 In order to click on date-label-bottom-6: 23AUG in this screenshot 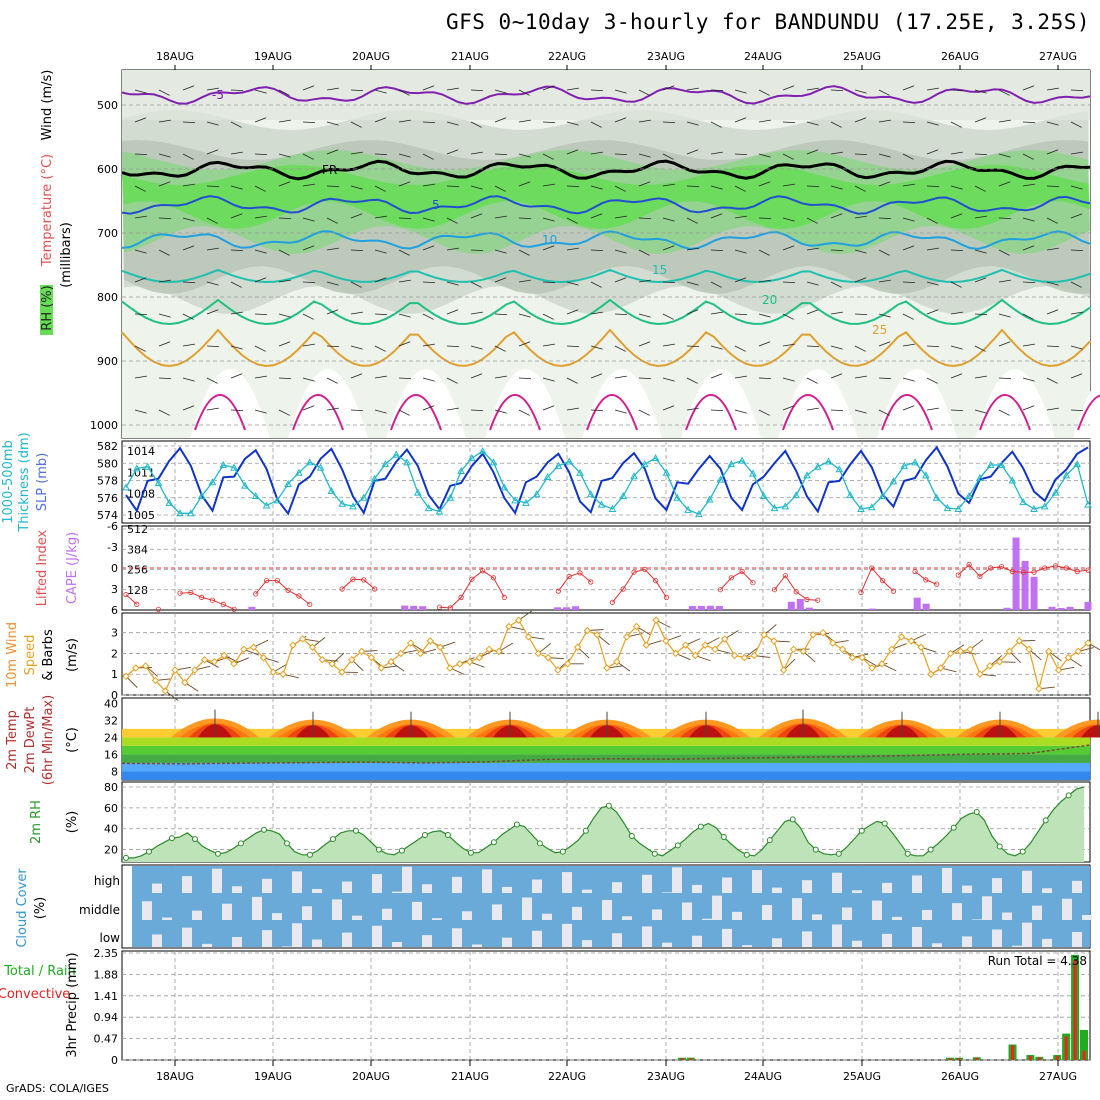, I will do `click(666, 1076)`.